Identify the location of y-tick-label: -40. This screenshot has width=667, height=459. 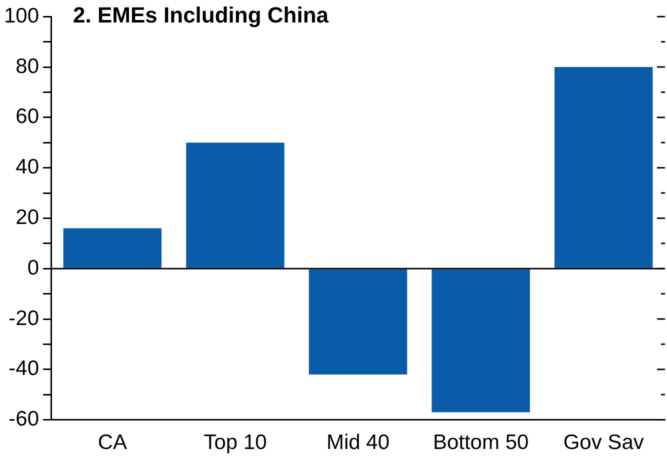
(24, 368).